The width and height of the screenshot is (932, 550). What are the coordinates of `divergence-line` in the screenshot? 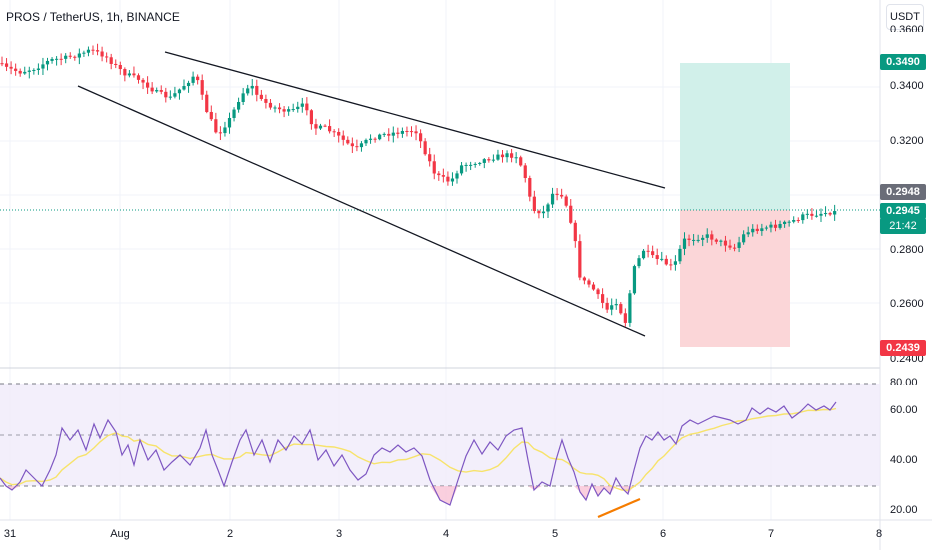 It's located at (619, 508).